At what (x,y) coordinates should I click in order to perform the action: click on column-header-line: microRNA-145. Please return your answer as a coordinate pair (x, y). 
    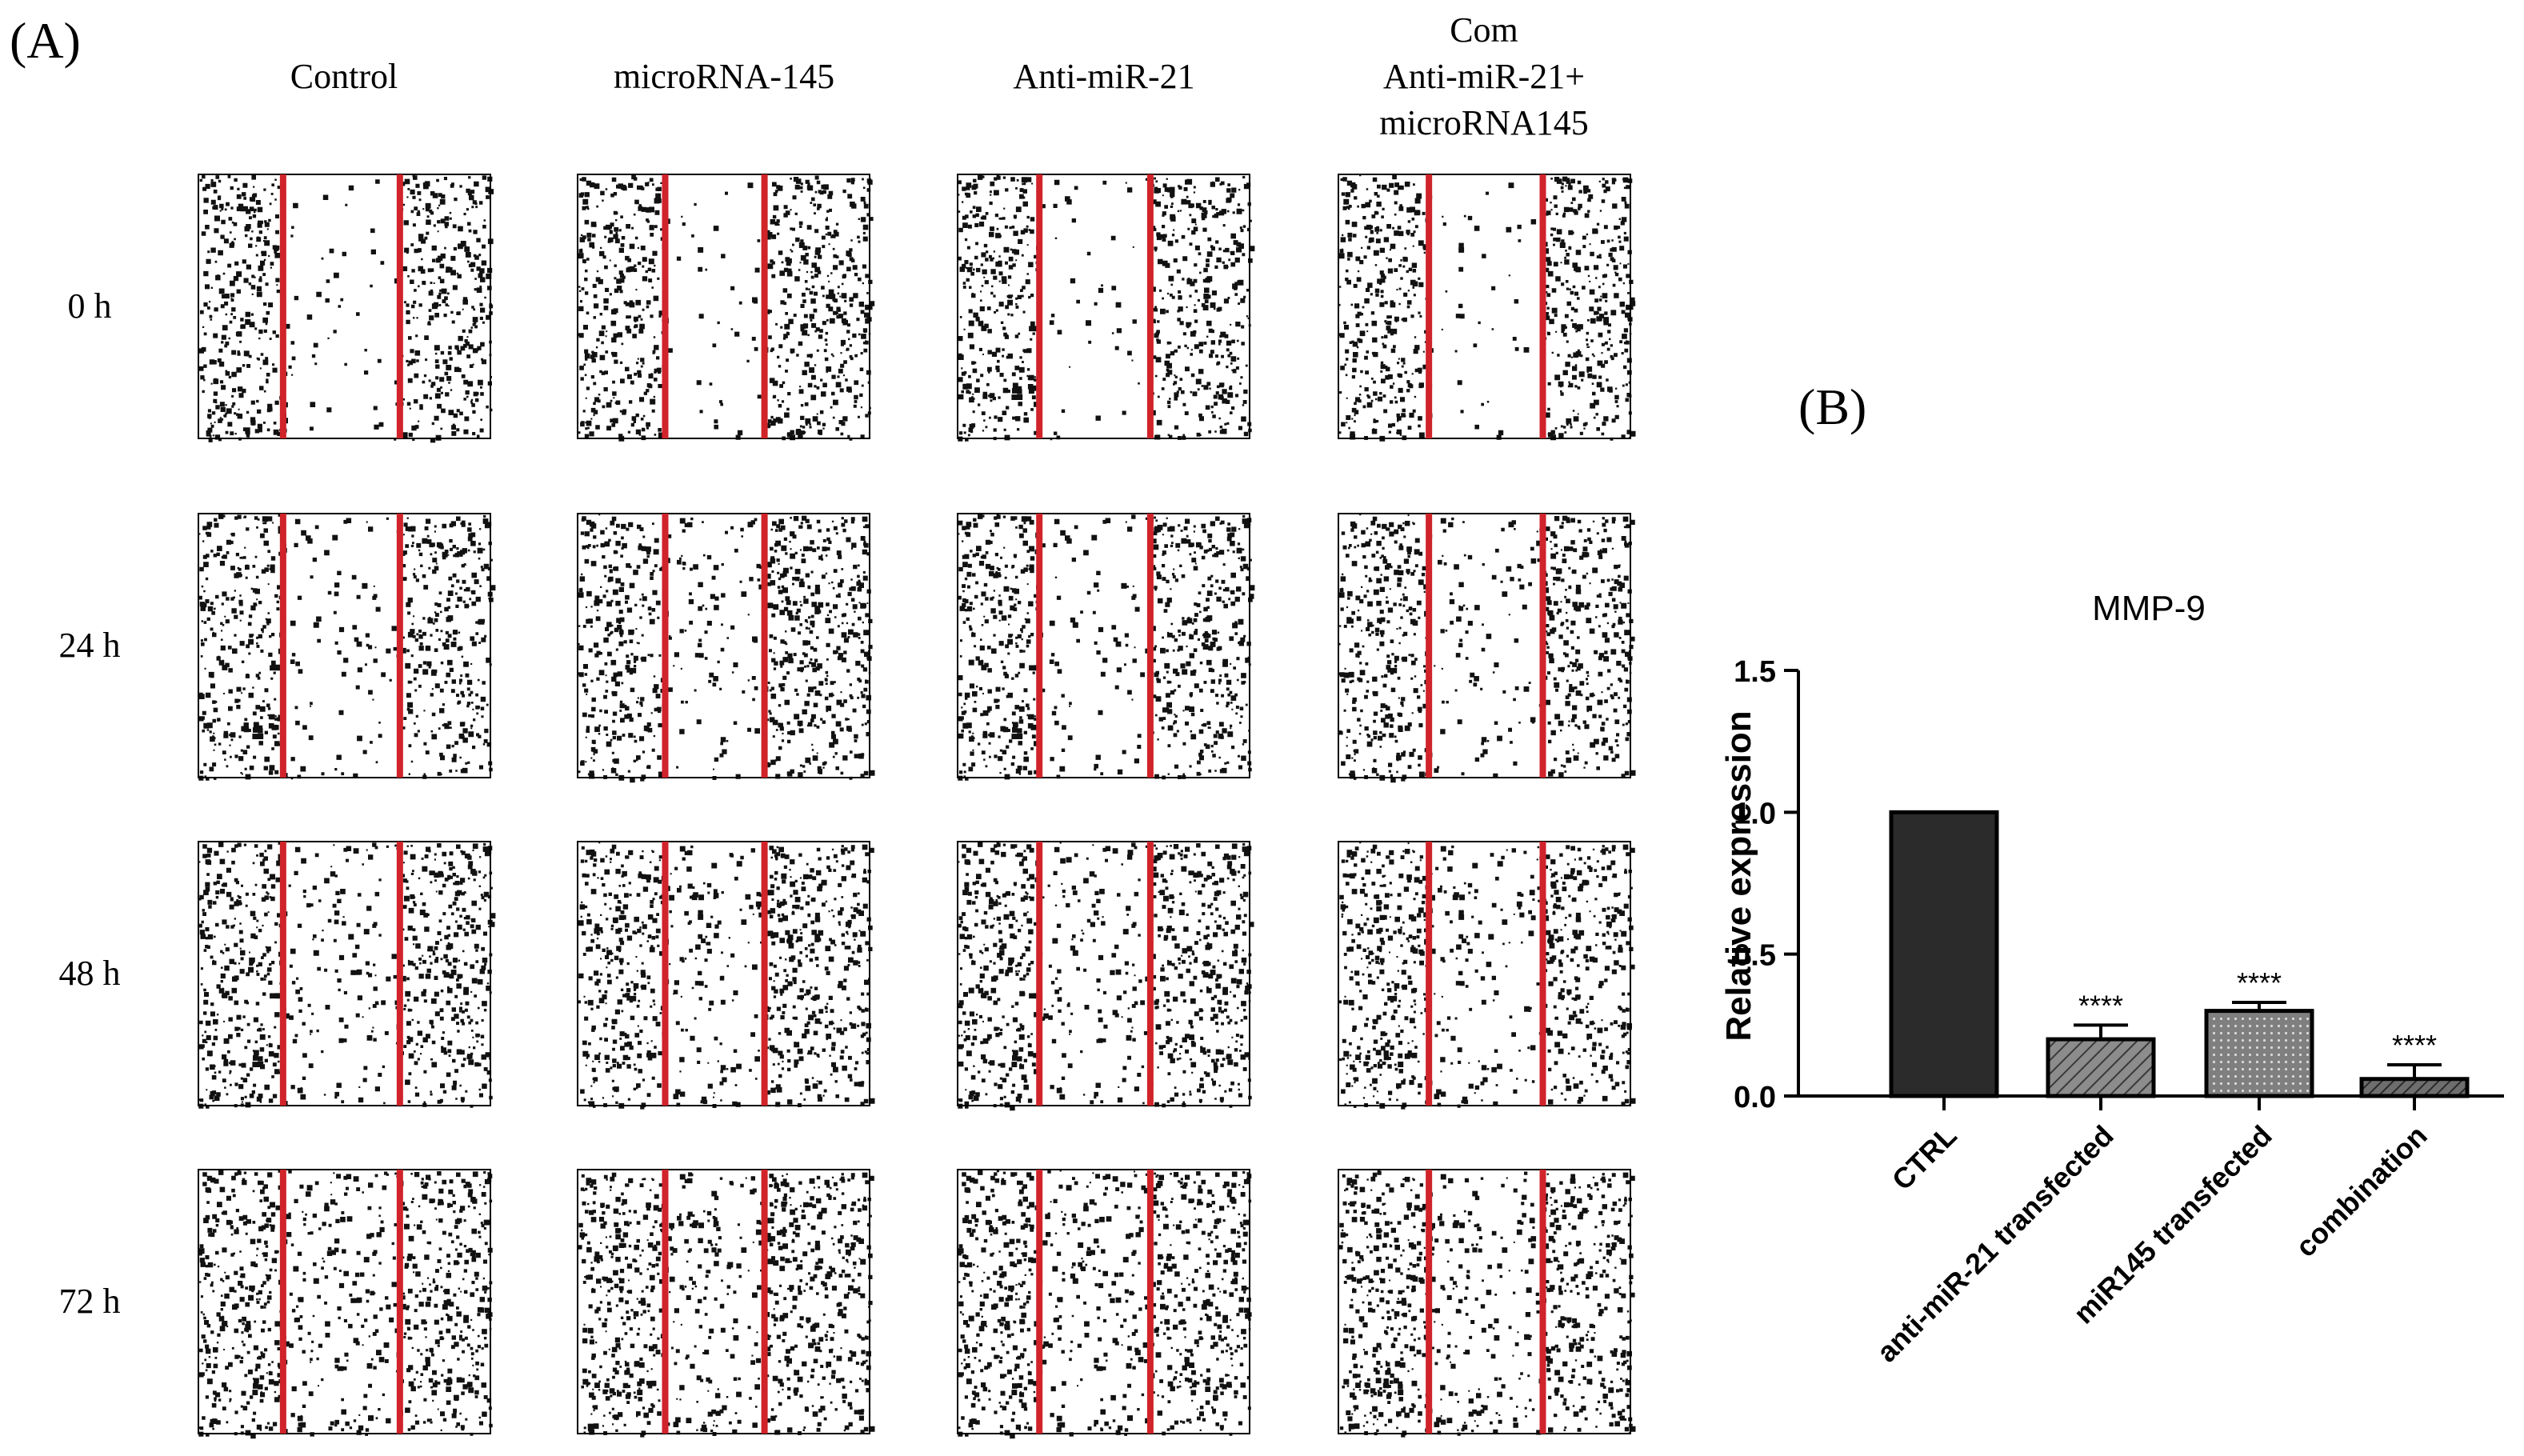
    Looking at the image, I should click on (724, 76).